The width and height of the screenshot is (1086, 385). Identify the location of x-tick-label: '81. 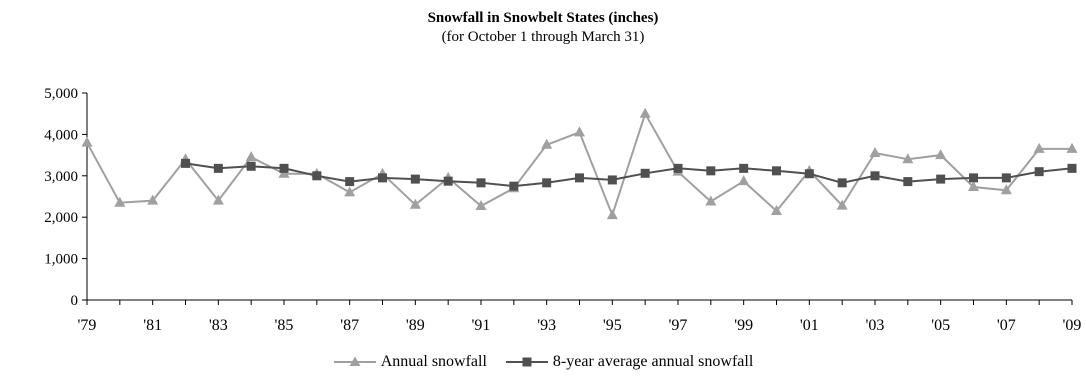
(152, 325).